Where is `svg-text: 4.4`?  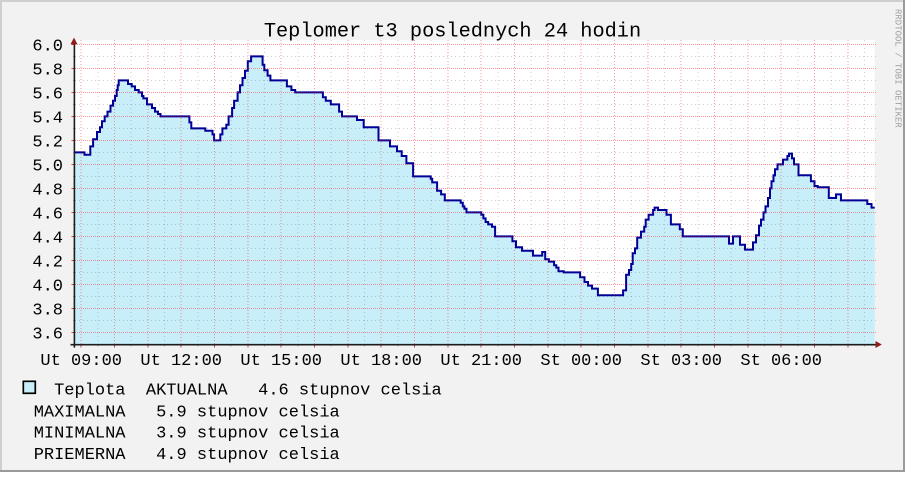 svg-text: 4.4 is located at coordinates (47, 238).